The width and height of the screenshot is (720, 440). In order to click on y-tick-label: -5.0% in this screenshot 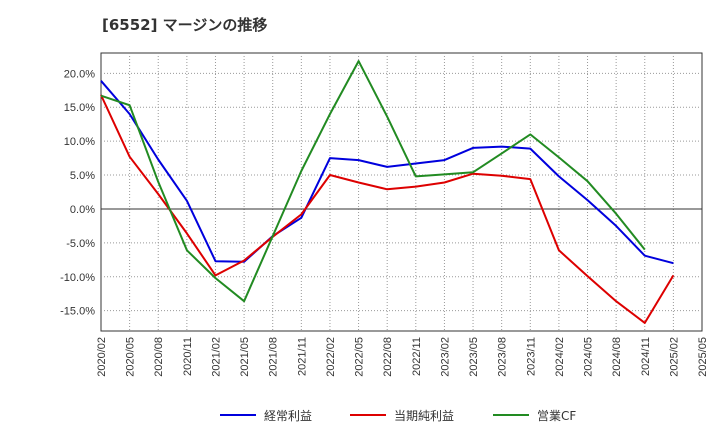, I will do `click(80, 244)`.